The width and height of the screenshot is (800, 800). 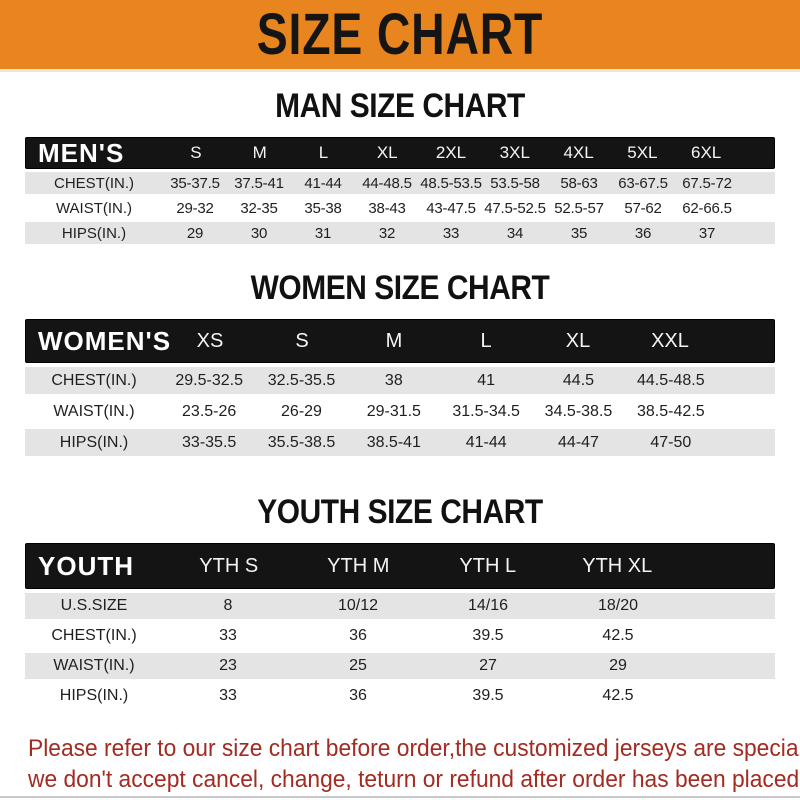 I want to click on cell-value: 41, so click(x=486, y=380).